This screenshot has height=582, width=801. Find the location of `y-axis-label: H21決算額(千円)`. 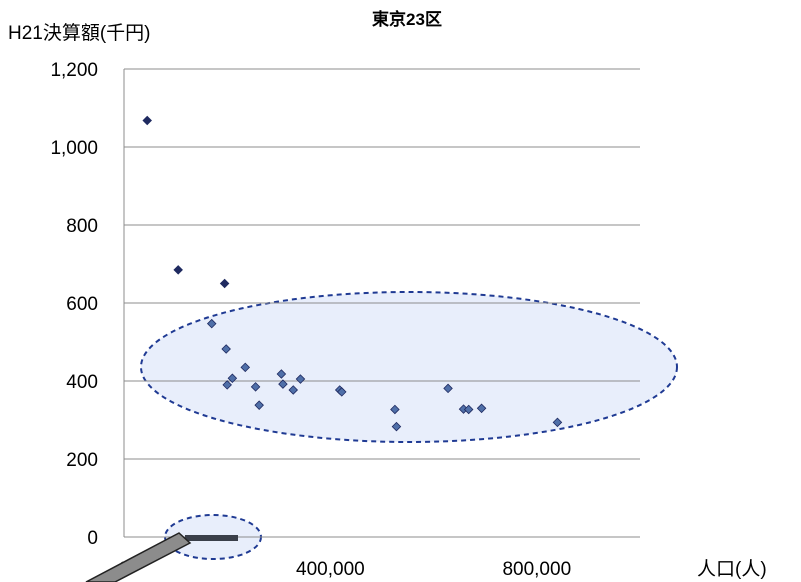

y-axis-label: H21決算額(千円) is located at coordinates (79, 33).